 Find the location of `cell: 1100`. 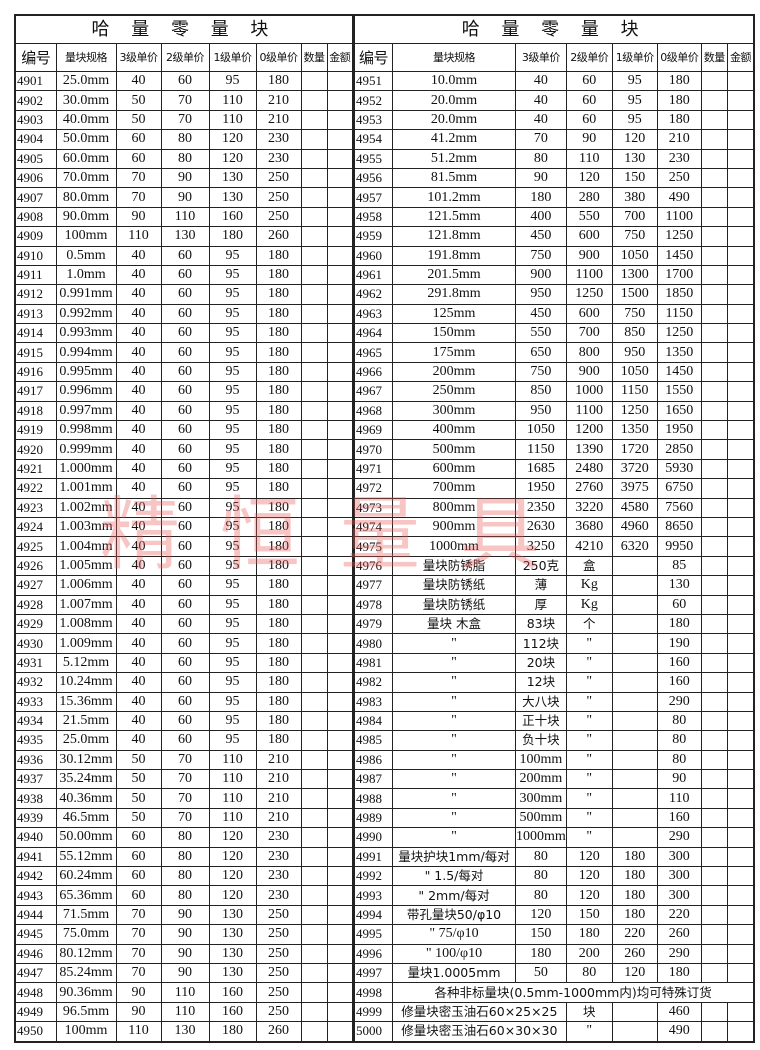

cell: 1100 is located at coordinates (589, 411).